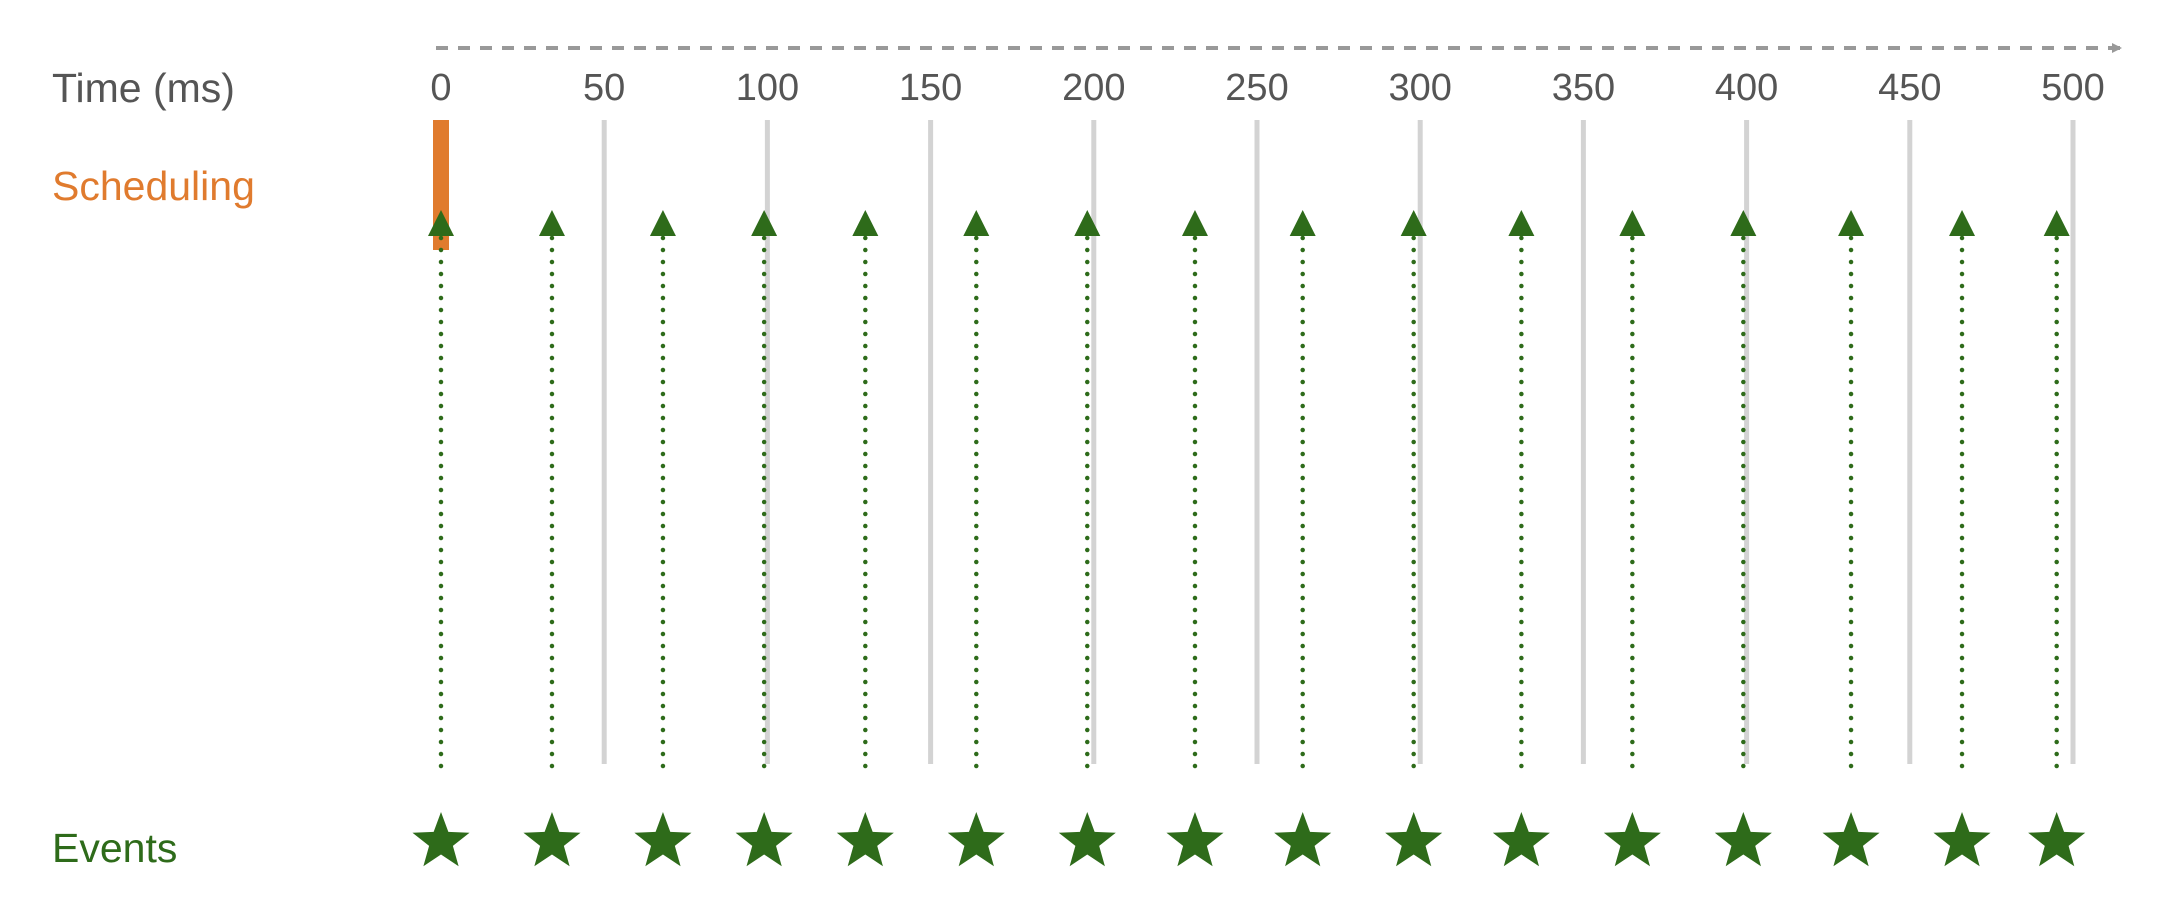 This screenshot has width=2166, height=924. Describe the element at coordinates (1256, 88) in the screenshot. I see `tick-label-250: 250` at that location.